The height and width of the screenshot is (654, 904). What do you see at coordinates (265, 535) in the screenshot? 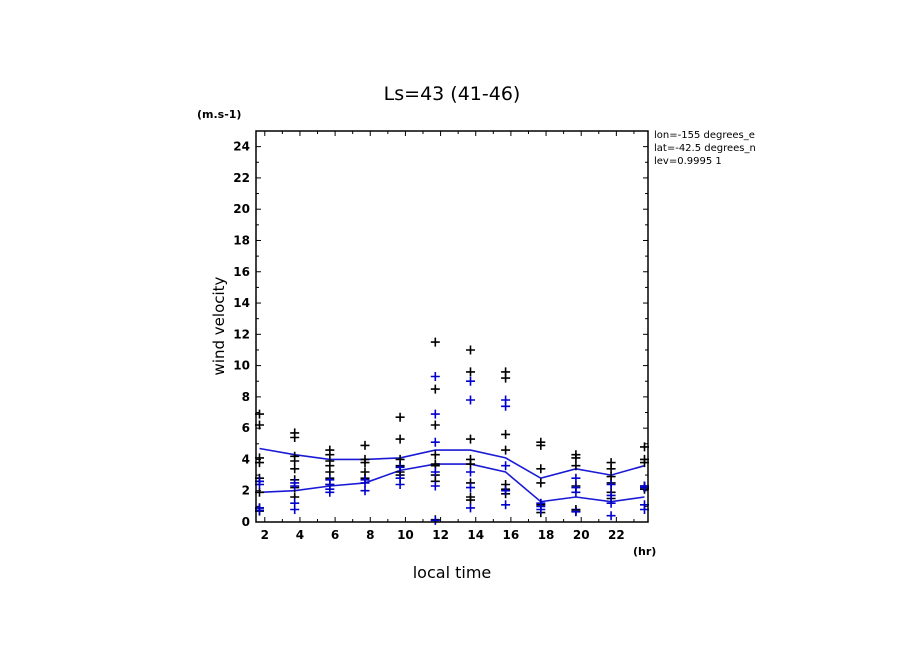
I see `x-tick-label: 2` at bounding box center [265, 535].